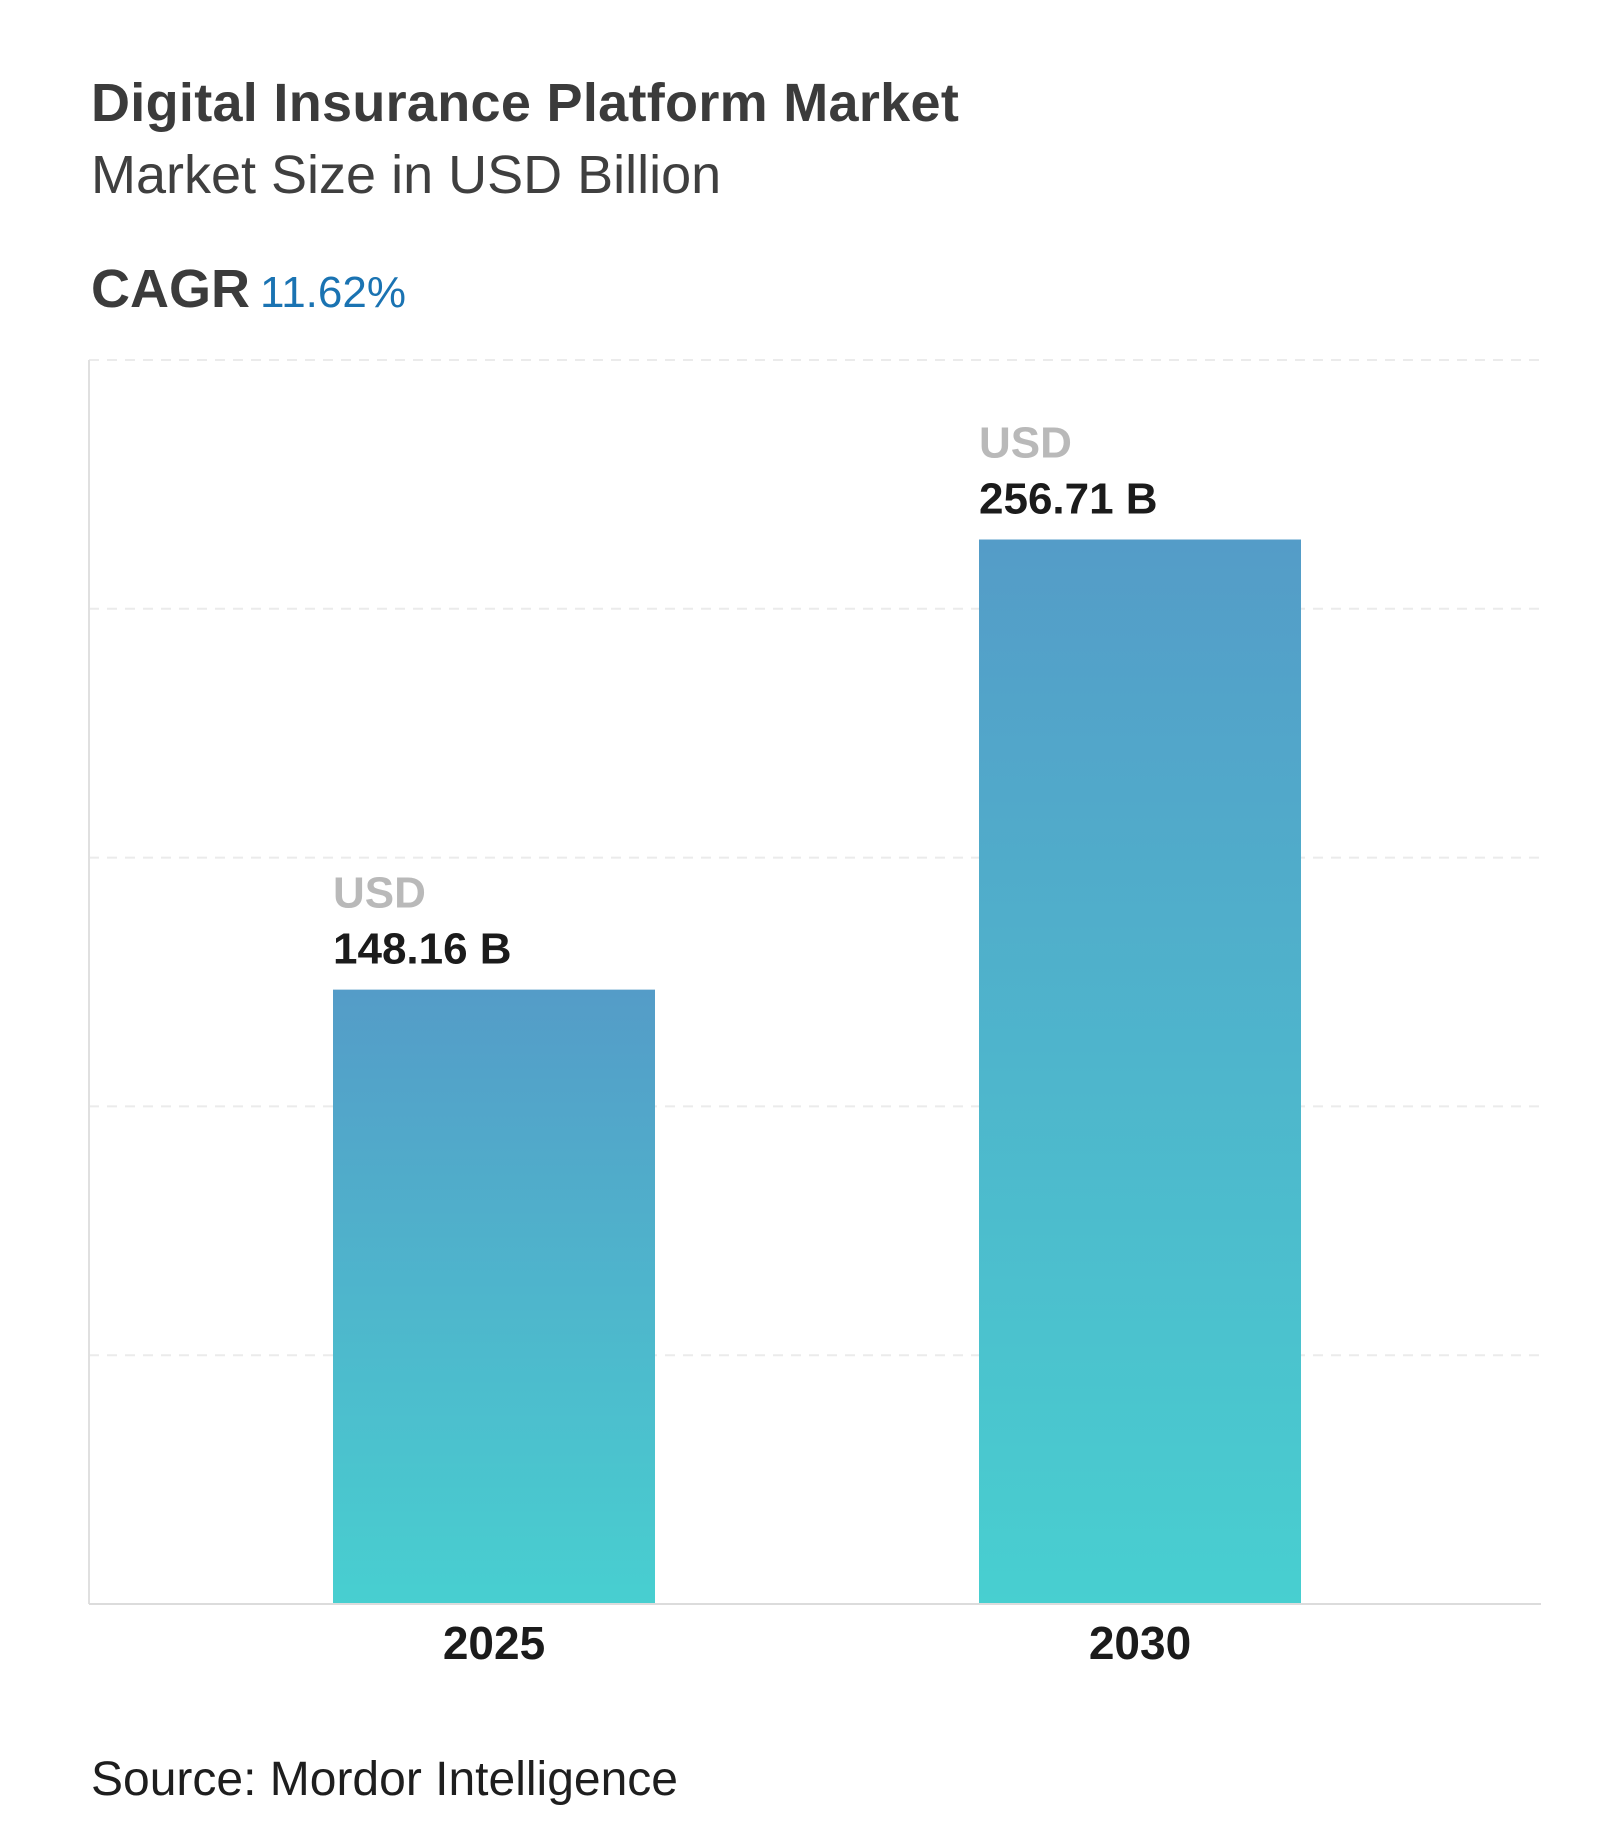 Image resolution: width=1620 pixels, height=1826 pixels. Describe the element at coordinates (333, 292) in the screenshot. I see `cagr-value: 11.62%` at that location.